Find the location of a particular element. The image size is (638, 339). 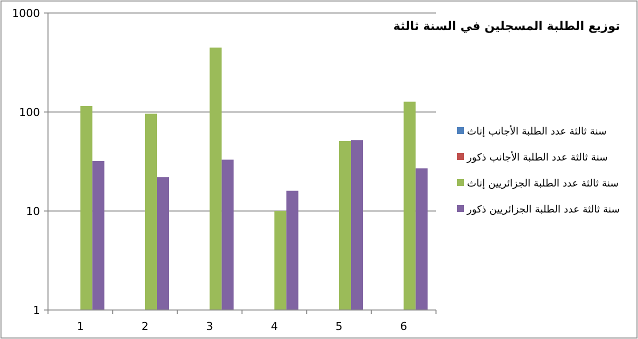

legend-label: سنة ثالثة عدد الطلبة الجزائريين إناث is located at coordinates (543, 184).